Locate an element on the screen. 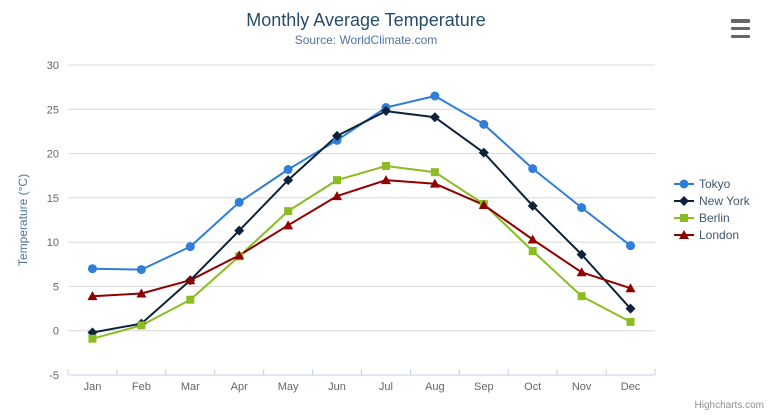 Image resolution: width=769 pixels, height=416 pixels. x-axis-label: Jan is located at coordinates (93, 387).